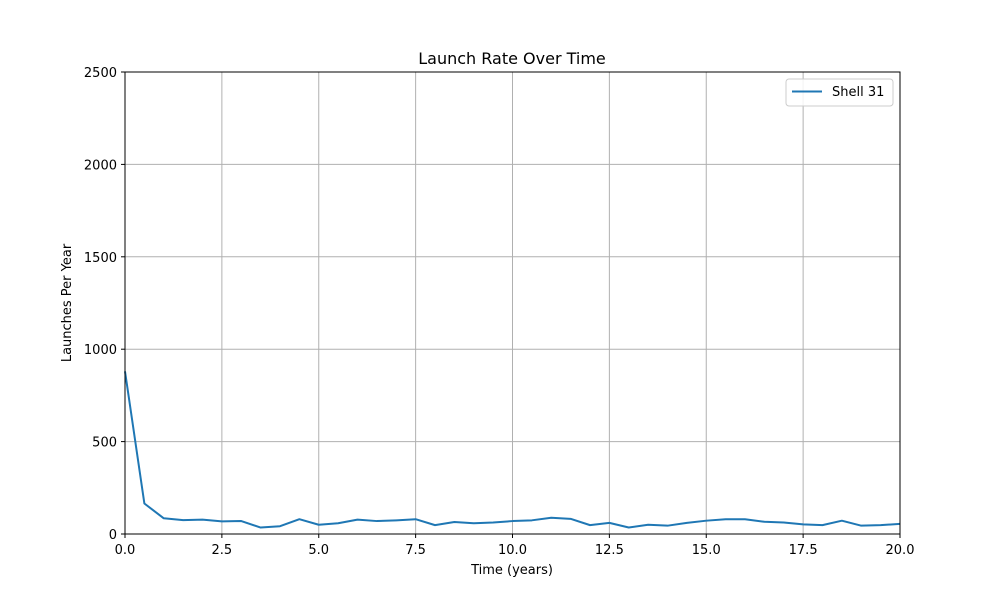 The height and width of the screenshot is (604, 1000). I want to click on x-axis: 0.0 2.5 5.0 7.5 10.0 12.5 15.0 17.5 20.0, so click(515, 546).